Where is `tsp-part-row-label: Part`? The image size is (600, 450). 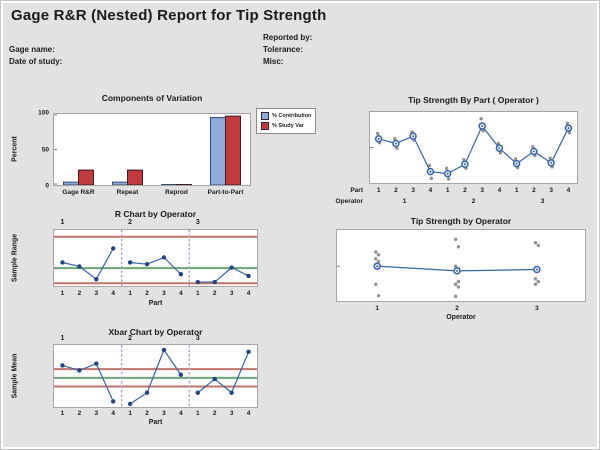
tsp-part-row-label: Part is located at coordinates (356, 190).